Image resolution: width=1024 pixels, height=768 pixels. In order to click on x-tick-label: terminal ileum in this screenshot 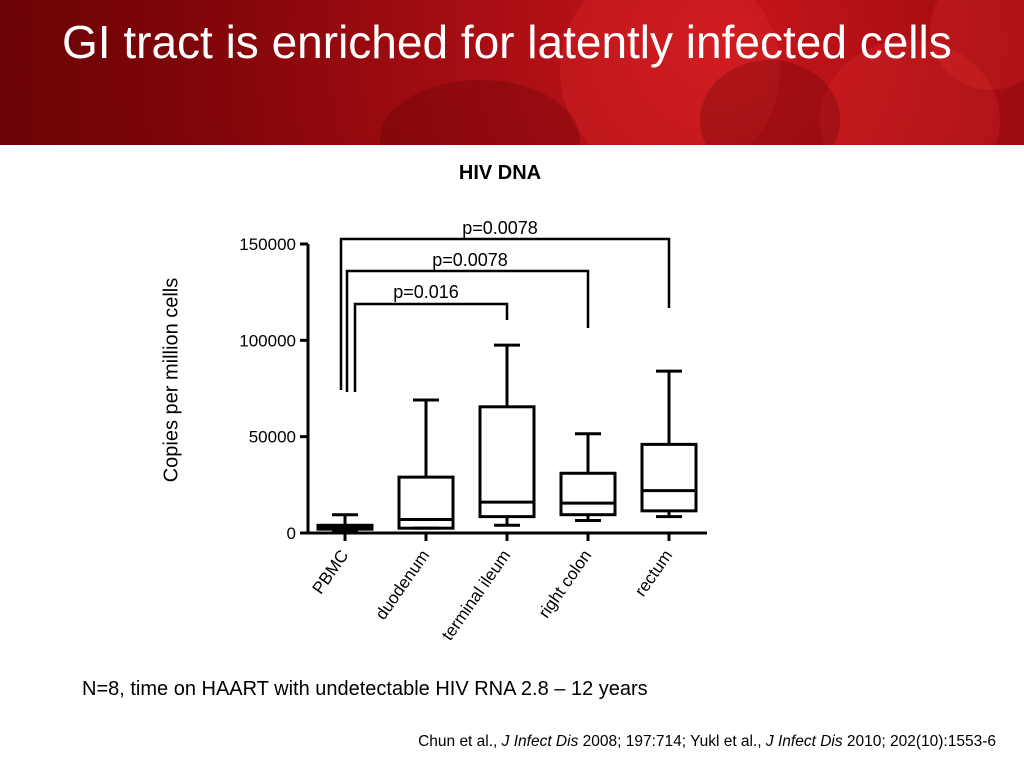, I will do `click(476, 595)`.